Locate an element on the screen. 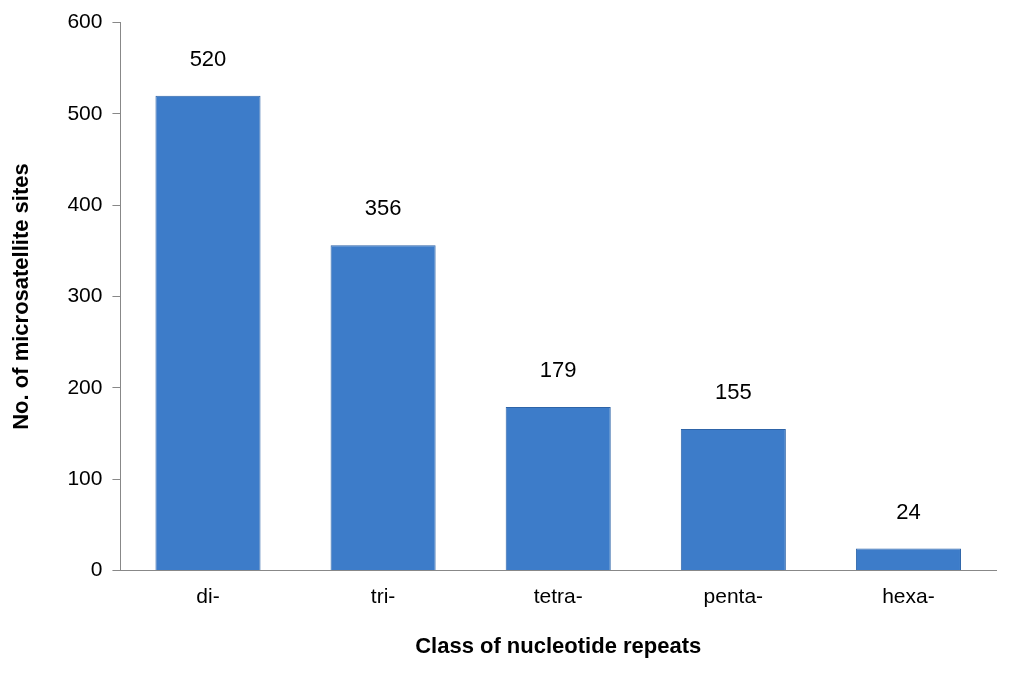 The width and height of the screenshot is (1011, 674). y-tick-label: 0 is located at coordinates (96, 569).